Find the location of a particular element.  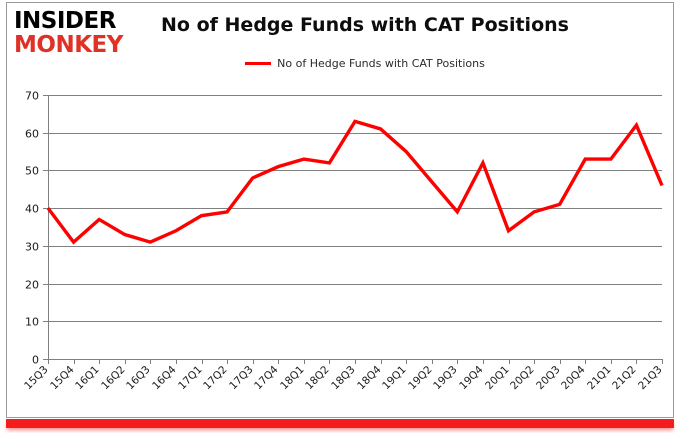

x-tick-label: 21Q1 is located at coordinates (599, 378).